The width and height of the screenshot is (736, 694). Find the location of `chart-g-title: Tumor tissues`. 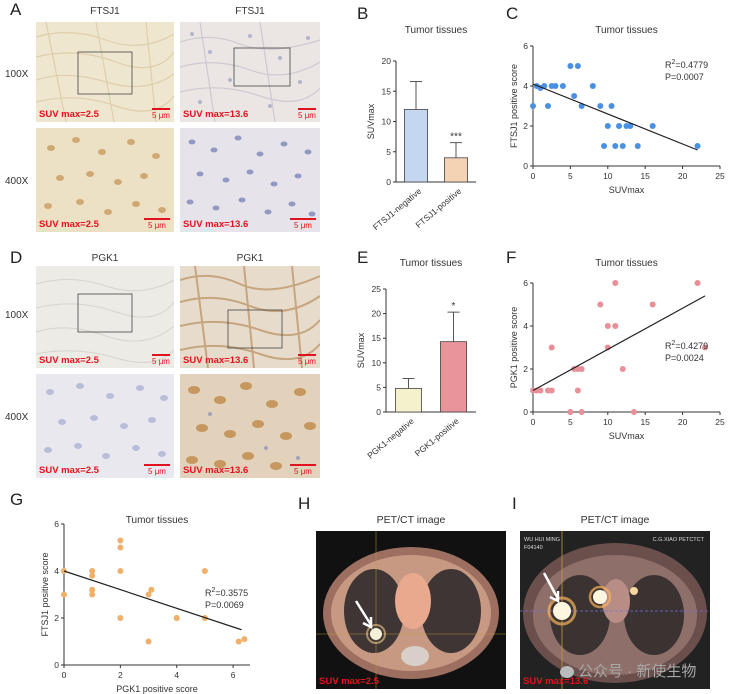

chart-g-title: Tumor tissues is located at coordinates (157, 520).